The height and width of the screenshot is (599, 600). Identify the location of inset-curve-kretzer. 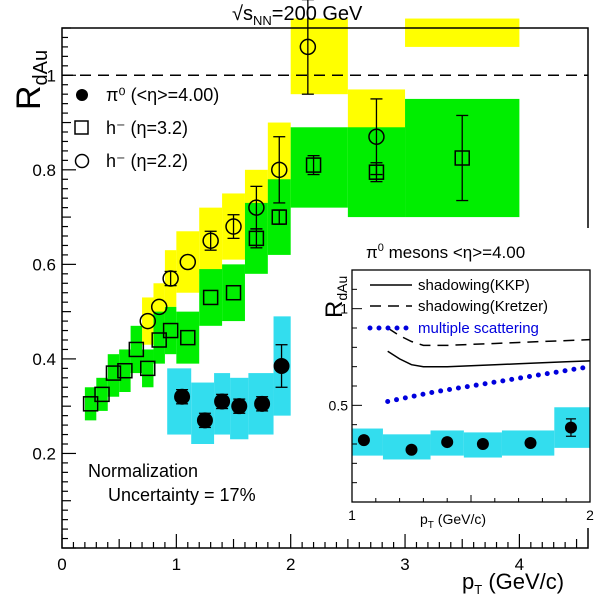
(489, 337).